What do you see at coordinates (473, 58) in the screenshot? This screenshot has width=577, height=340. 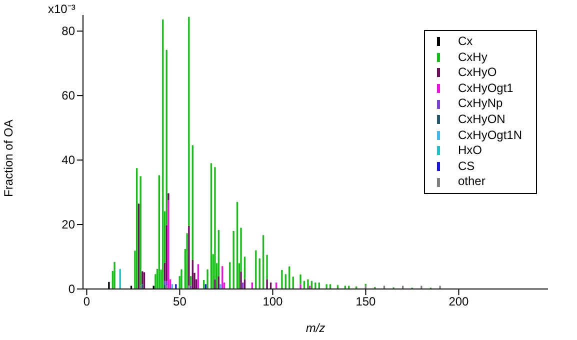 I see `legend-label: CxHy` at bounding box center [473, 58].